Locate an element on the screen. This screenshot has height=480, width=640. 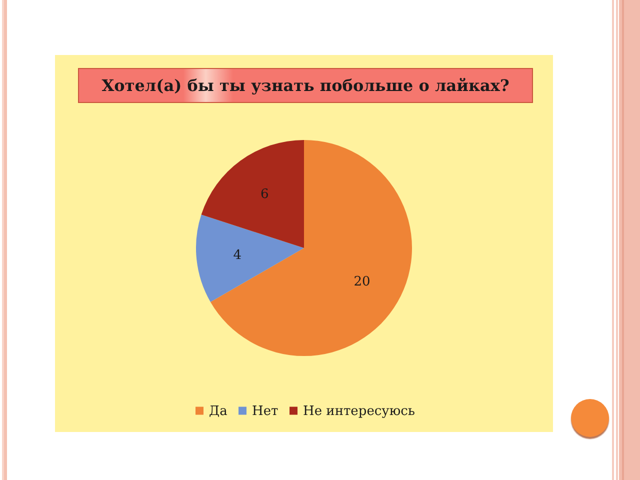
legend-label: Нет is located at coordinates (265, 411).